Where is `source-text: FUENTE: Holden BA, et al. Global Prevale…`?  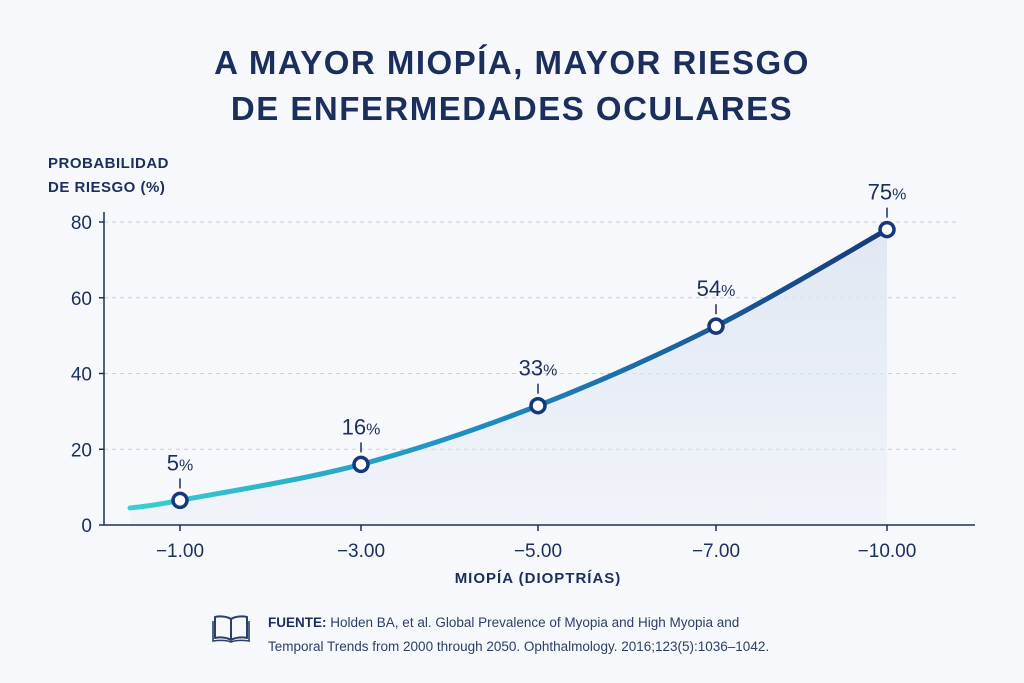 source-text: FUENTE: Holden BA, et al. Global Prevale… is located at coordinates (518, 635).